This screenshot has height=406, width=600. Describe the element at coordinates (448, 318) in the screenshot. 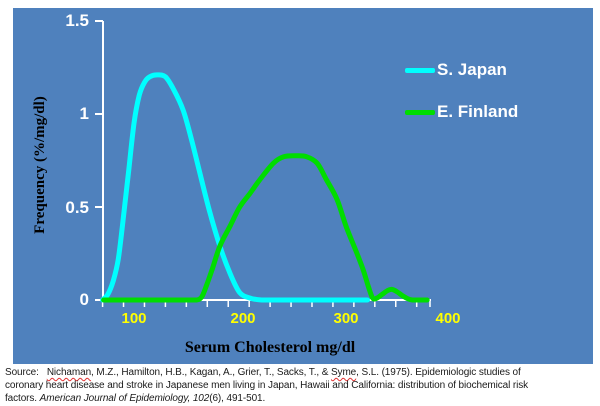

I see `x-tick-label-400: 400` at that location.